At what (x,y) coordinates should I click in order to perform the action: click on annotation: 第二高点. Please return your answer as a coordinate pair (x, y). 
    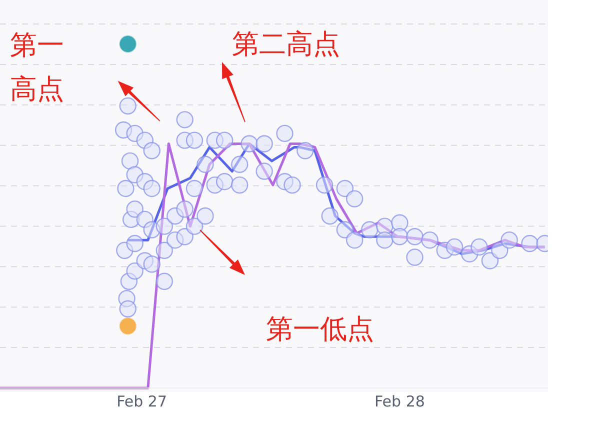
    Looking at the image, I should click on (286, 44).